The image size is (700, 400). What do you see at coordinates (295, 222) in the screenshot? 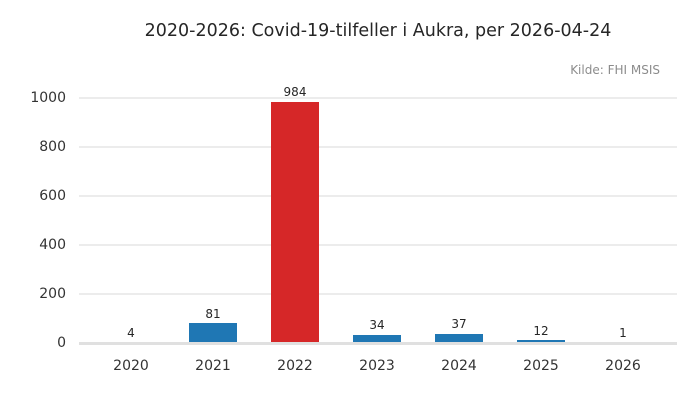
I see `bar-2022` at bounding box center [295, 222].